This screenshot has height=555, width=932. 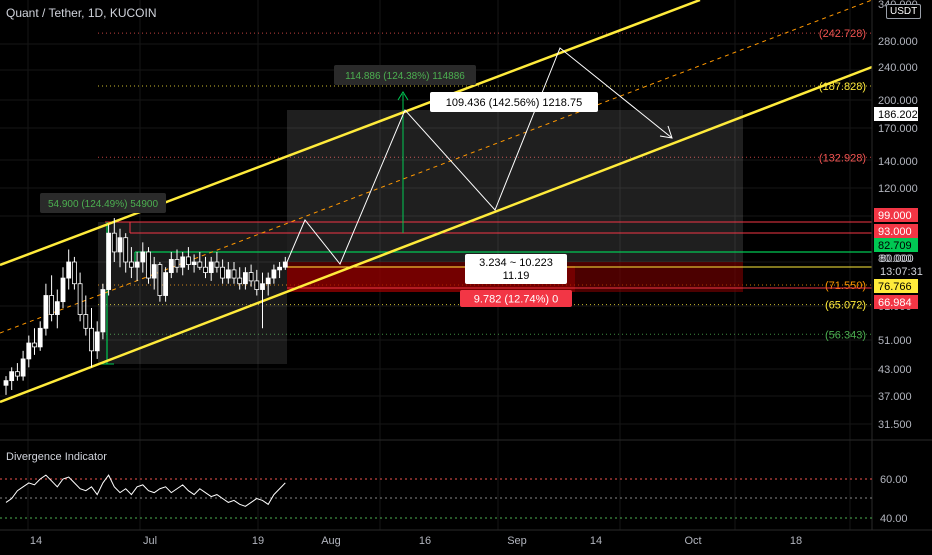 What do you see at coordinates (796, 541) in the screenshot?
I see `time-tick: 18` at bounding box center [796, 541].